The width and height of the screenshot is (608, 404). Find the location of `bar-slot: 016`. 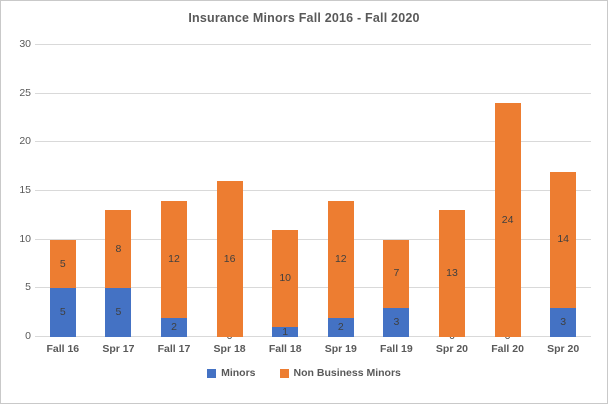

bar-slot: 016 is located at coordinates (230, 193).